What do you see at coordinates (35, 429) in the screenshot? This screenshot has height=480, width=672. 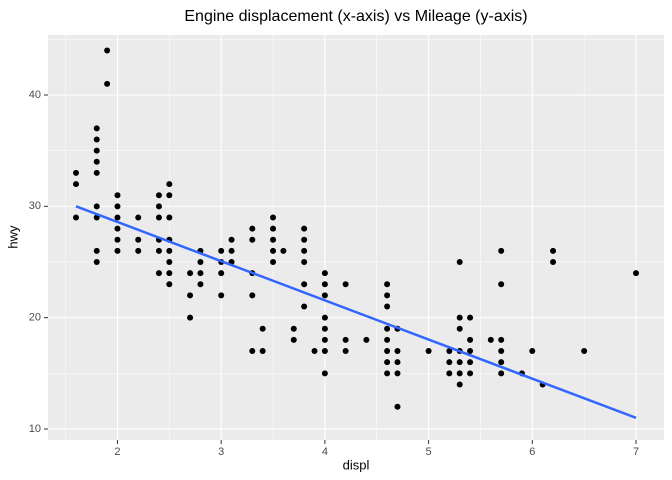 I see `y-tick-label: 10` at bounding box center [35, 429].